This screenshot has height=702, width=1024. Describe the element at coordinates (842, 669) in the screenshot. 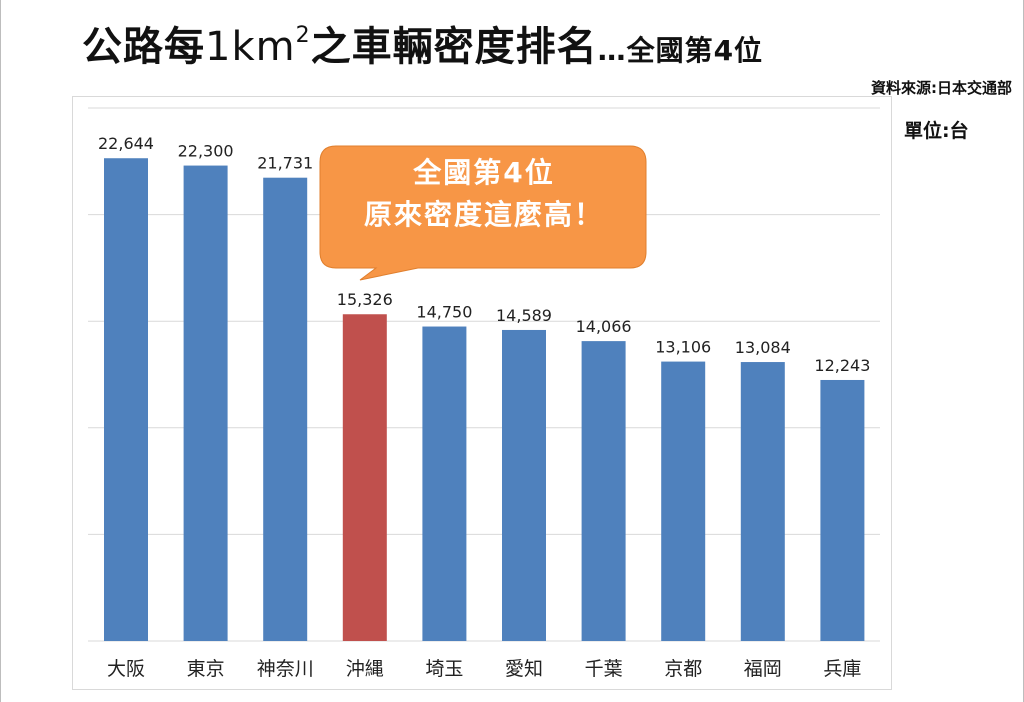

I see `category-label: 兵庫` at that location.